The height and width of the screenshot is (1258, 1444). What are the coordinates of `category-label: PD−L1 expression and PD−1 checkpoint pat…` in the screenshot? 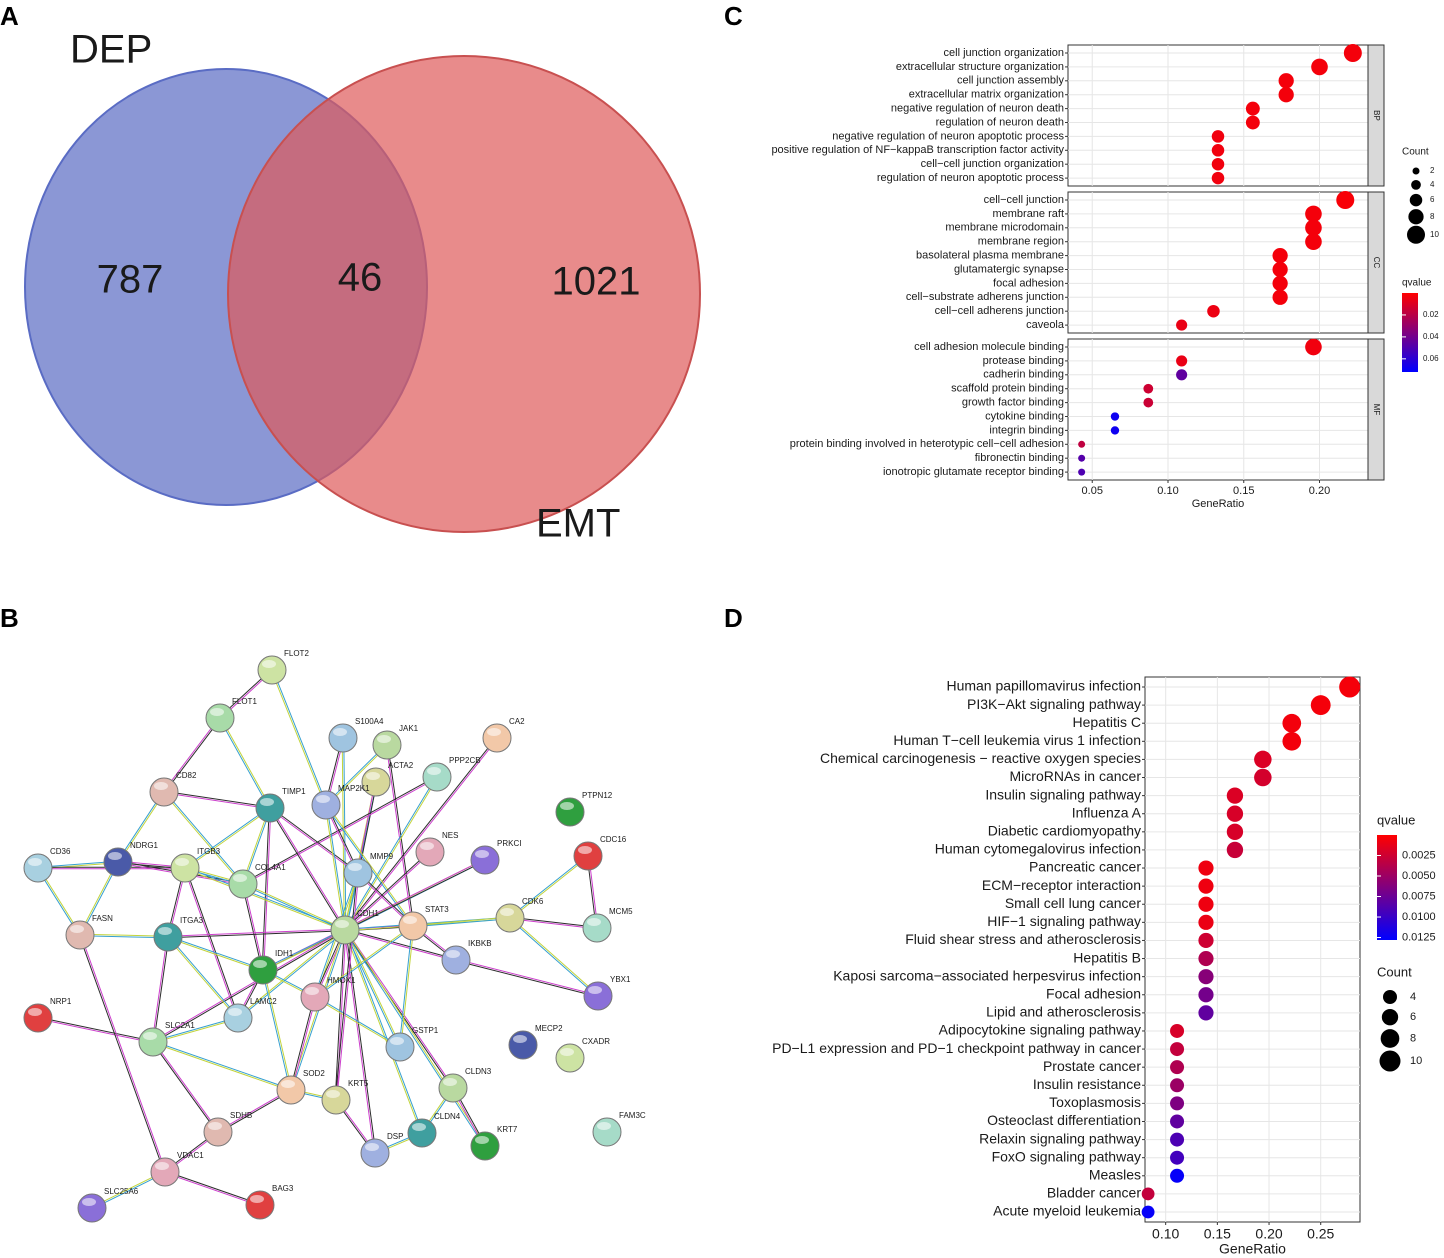 It's located at (956, 1048).